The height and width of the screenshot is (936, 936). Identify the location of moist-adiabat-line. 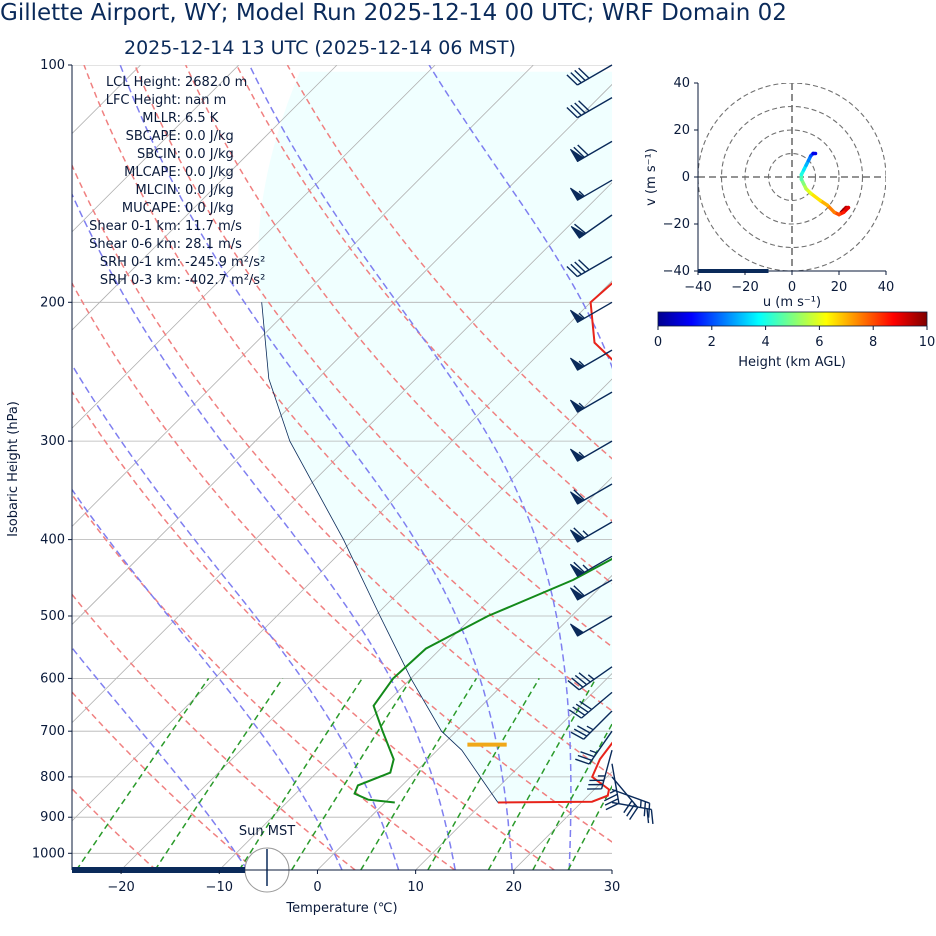
(207, 679).